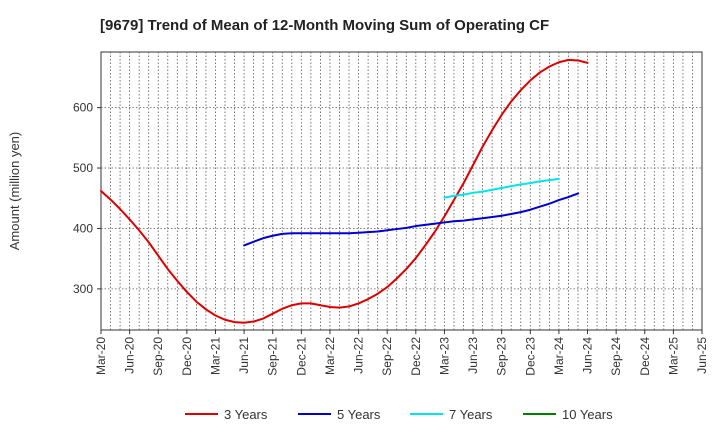 This screenshot has width=720, height=440. I want to click on x-tick-label: Jun-25, so click(702, 355).